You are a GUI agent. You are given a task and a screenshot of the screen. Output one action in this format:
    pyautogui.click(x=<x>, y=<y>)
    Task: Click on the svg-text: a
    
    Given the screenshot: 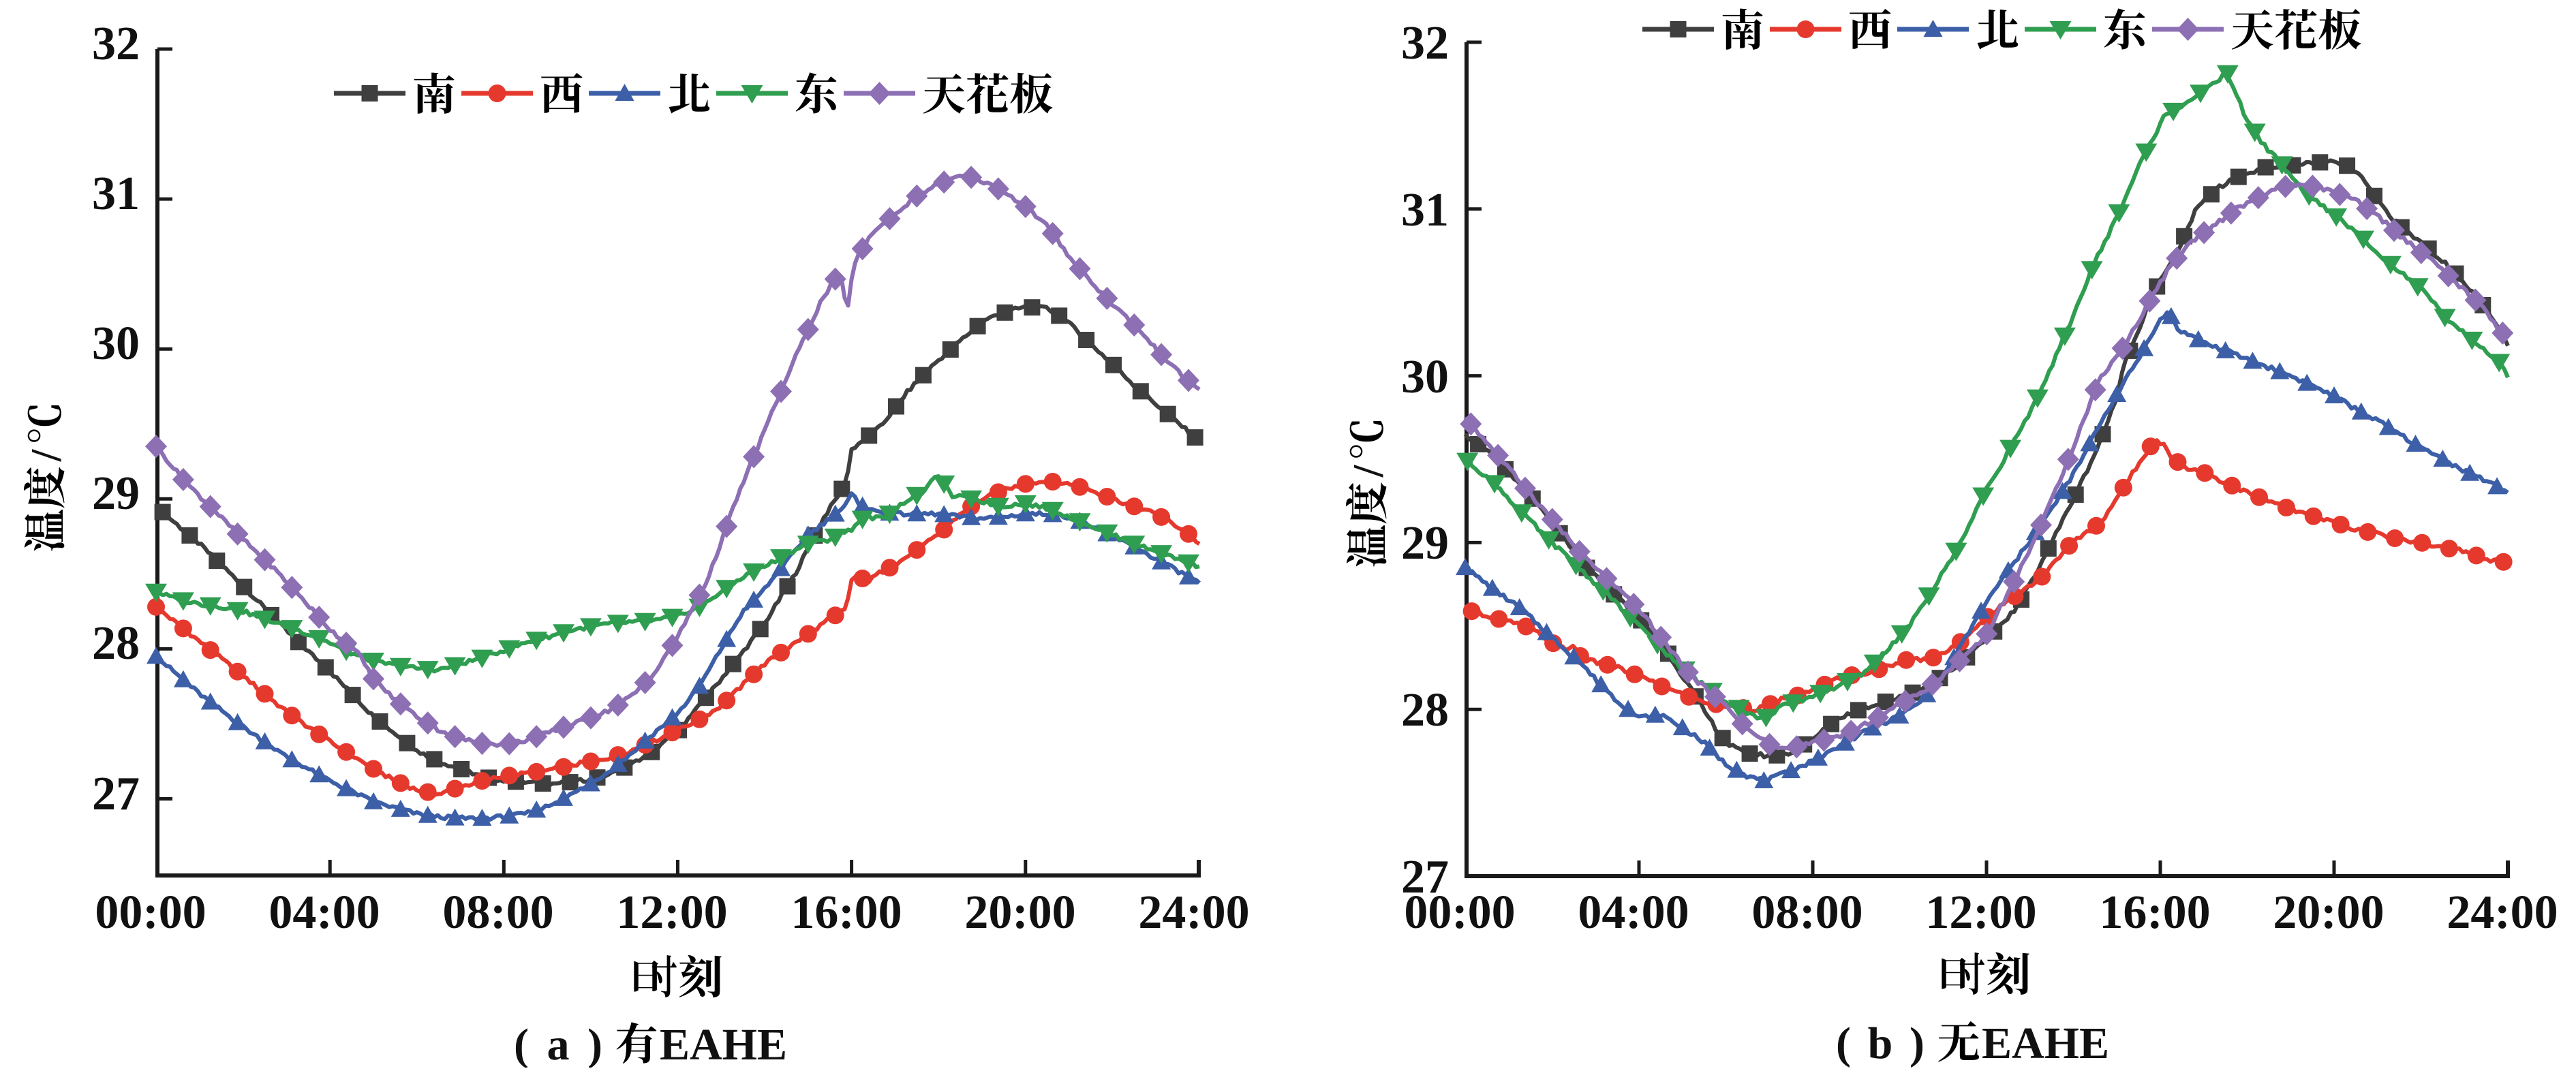 What is the action you would take?
    pyautogui.click(x=558, y=1044)
    